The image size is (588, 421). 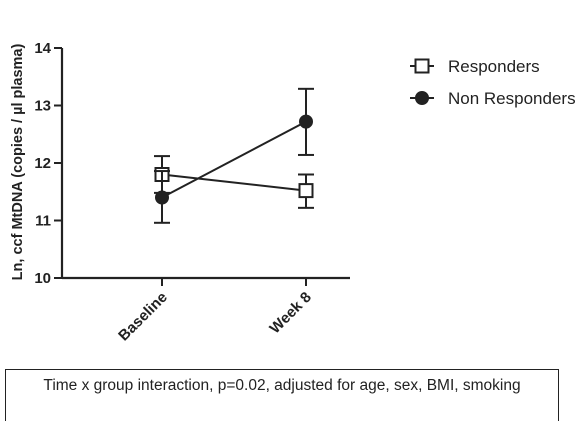 What do you see at coordinates (215, 311) in the screenshot?
I see `x-ticks: Baseline Week 8` at bounding box center [215, 311].